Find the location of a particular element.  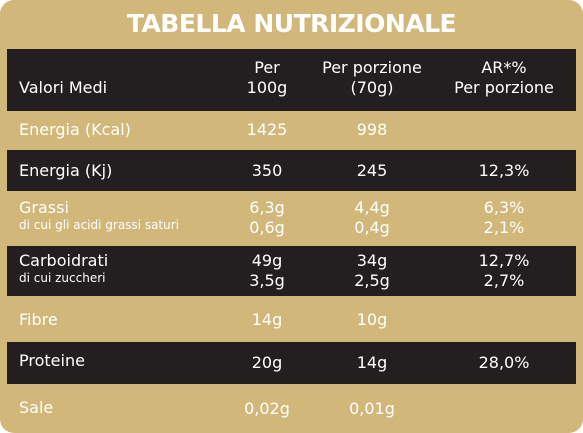

value-per-portion: 998 is located at coordinates (372, 129).